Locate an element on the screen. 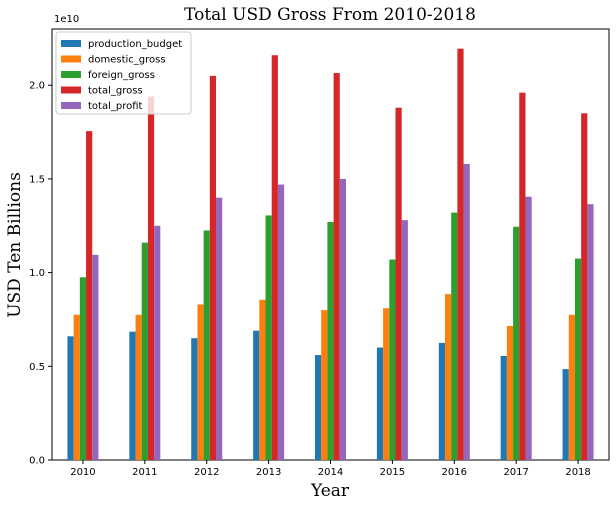  bar-total_profit-2017 is located at coordinates (528, 328).